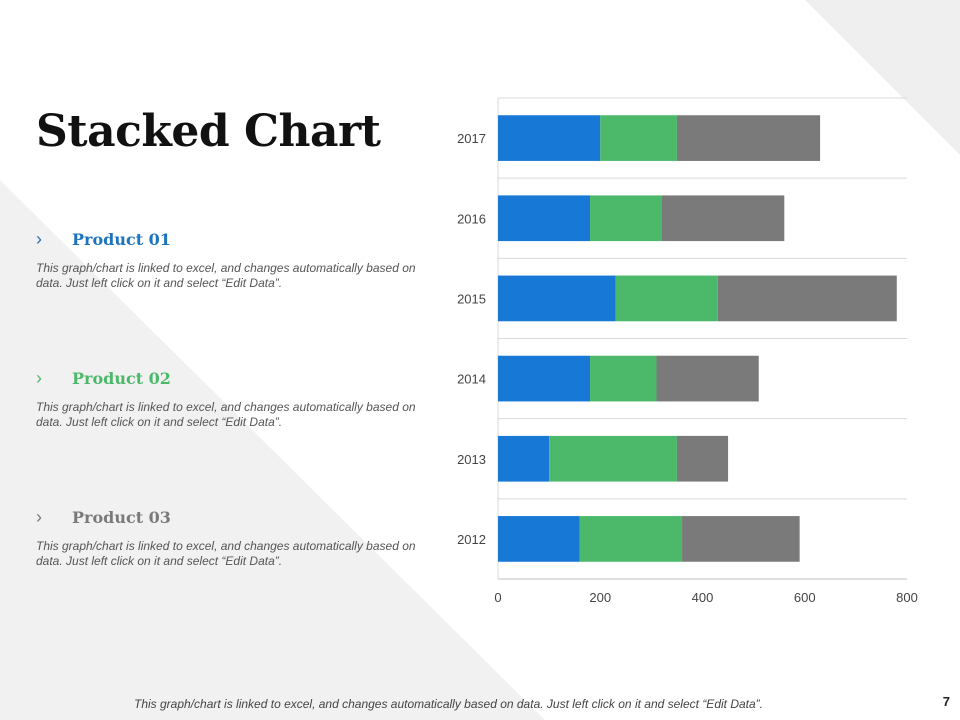 The height and width of the screenshot is (720, 960). Describe the element at coordinates (121, 378) in the screenshot. I see `product-name: Product 02` at that location.